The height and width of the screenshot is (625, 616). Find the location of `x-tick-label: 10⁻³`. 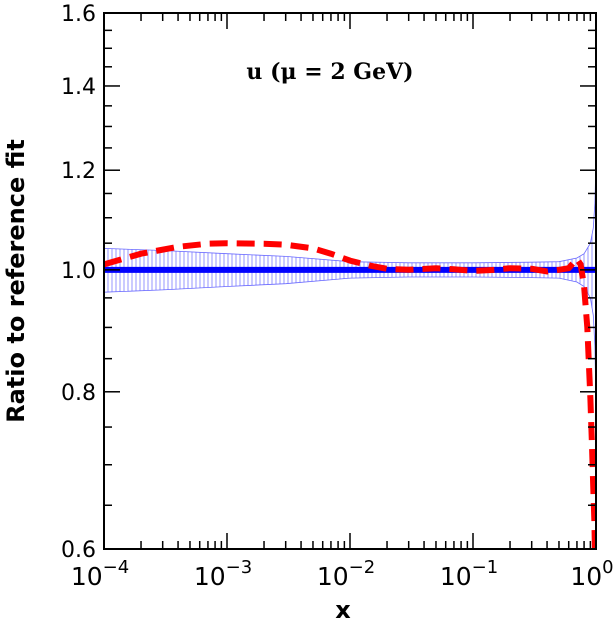

x-tick-label: 10⁻³ is located at coordinates (223, 574).